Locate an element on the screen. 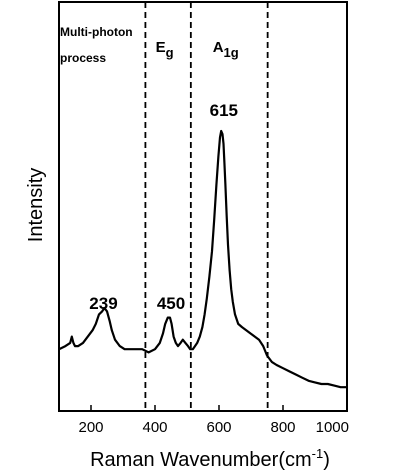 This screenshot has width=404, height=474. x-axis-label-sup: -1 is located at coordinates (318, 453).